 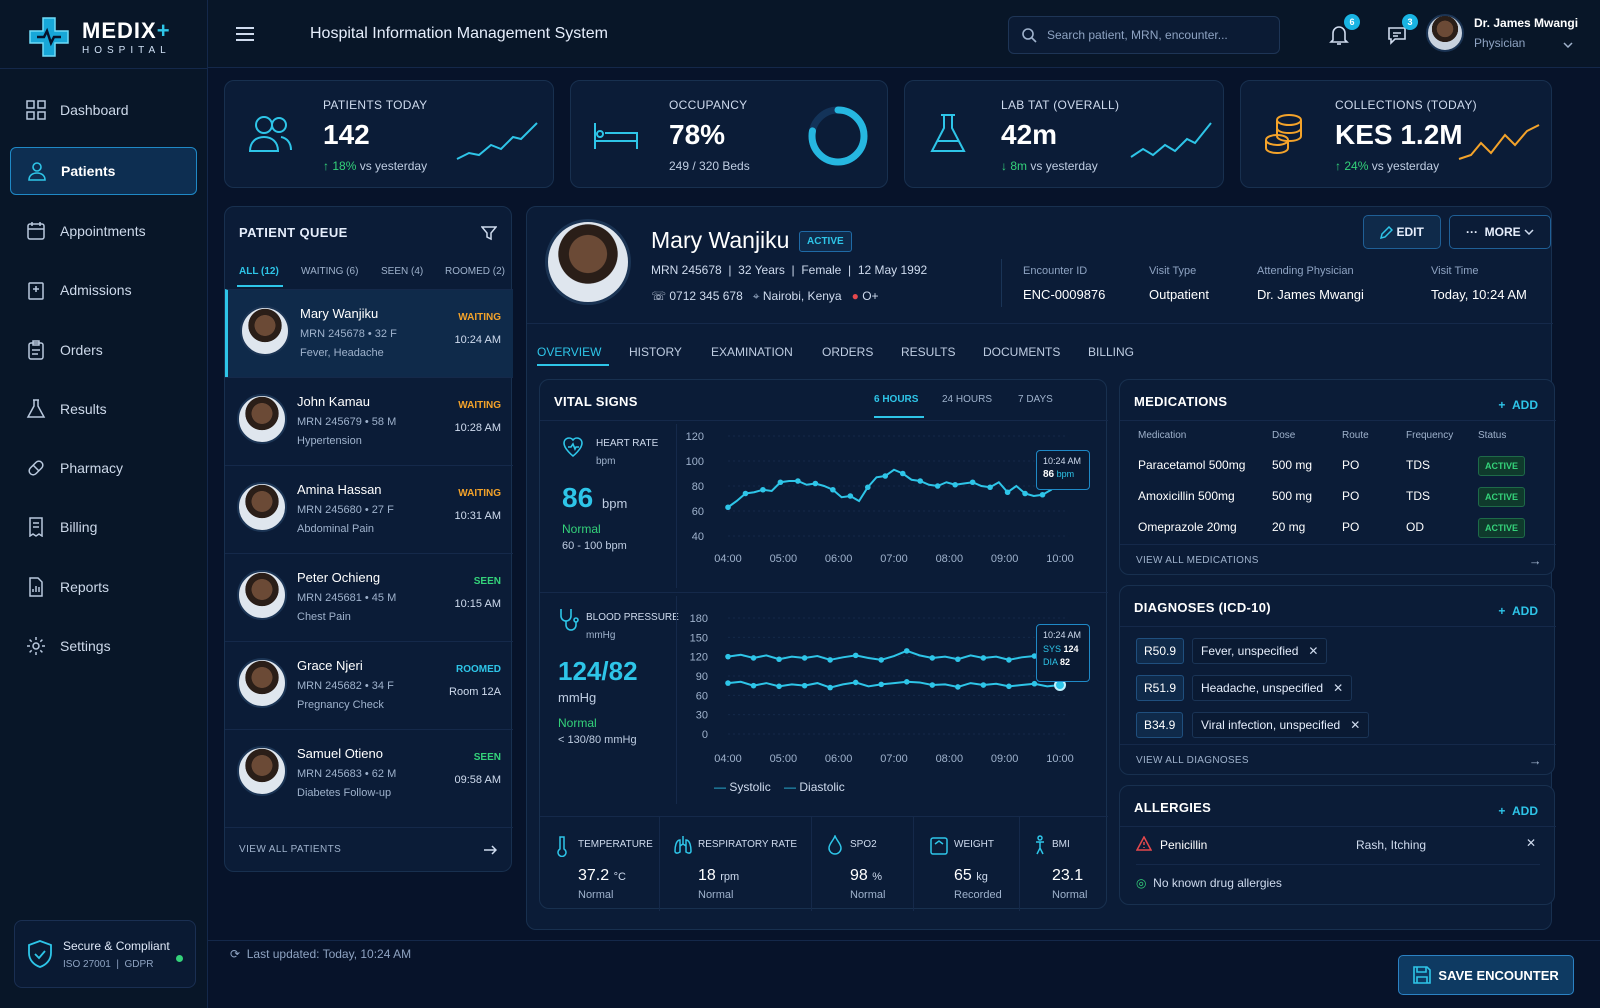 What do you see at coordinates (1029, 134) in the screenshot?
I see `kpi-value: 42m` at bounding box center [1029, 134].